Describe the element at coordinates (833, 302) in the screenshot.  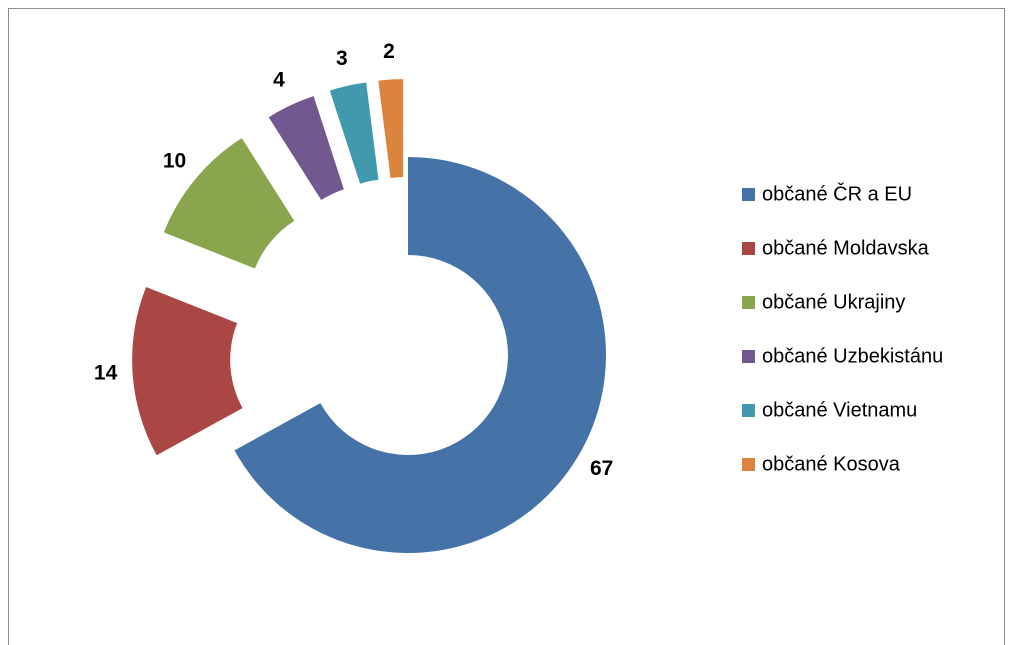
I see `legend-label: občané Ukrajiny` at that location.